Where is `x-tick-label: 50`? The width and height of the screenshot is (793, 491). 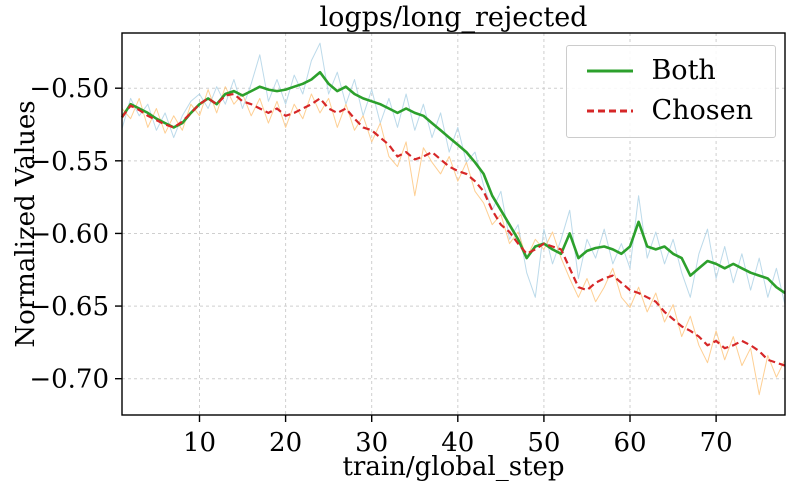
x-tick-label: 50 is located at coordinates (543, 443).